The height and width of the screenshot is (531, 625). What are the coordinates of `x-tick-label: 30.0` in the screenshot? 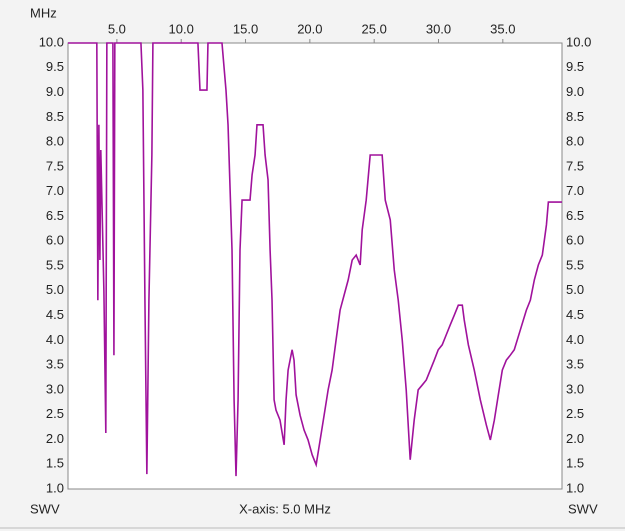 It's located at (438, 28).